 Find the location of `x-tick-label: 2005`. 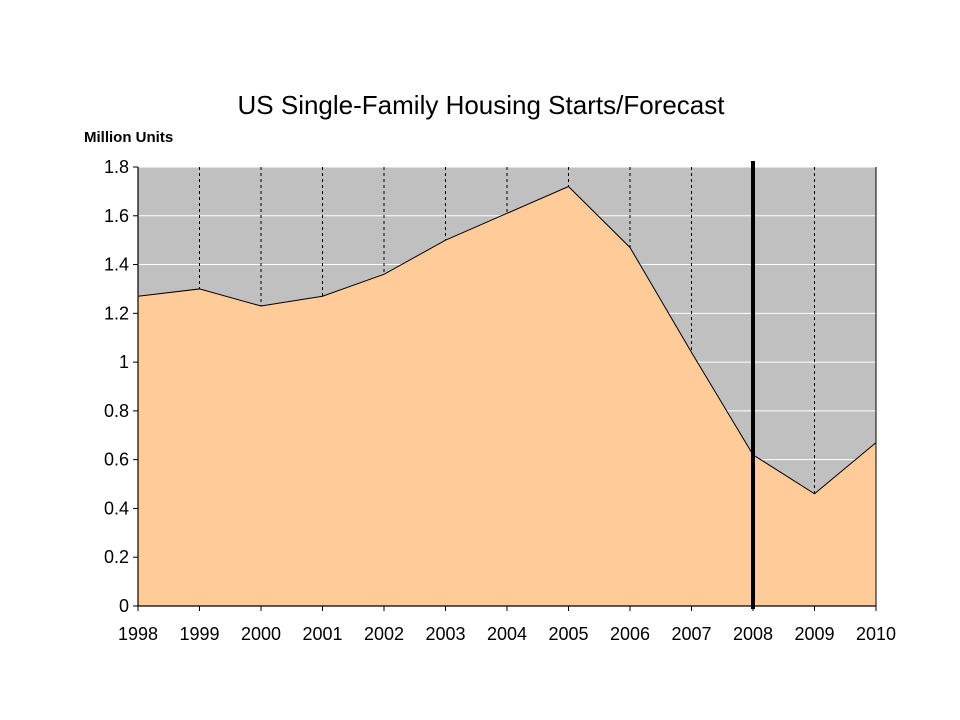

x-tick-label: 2005 is located at coordinates (568, 634).